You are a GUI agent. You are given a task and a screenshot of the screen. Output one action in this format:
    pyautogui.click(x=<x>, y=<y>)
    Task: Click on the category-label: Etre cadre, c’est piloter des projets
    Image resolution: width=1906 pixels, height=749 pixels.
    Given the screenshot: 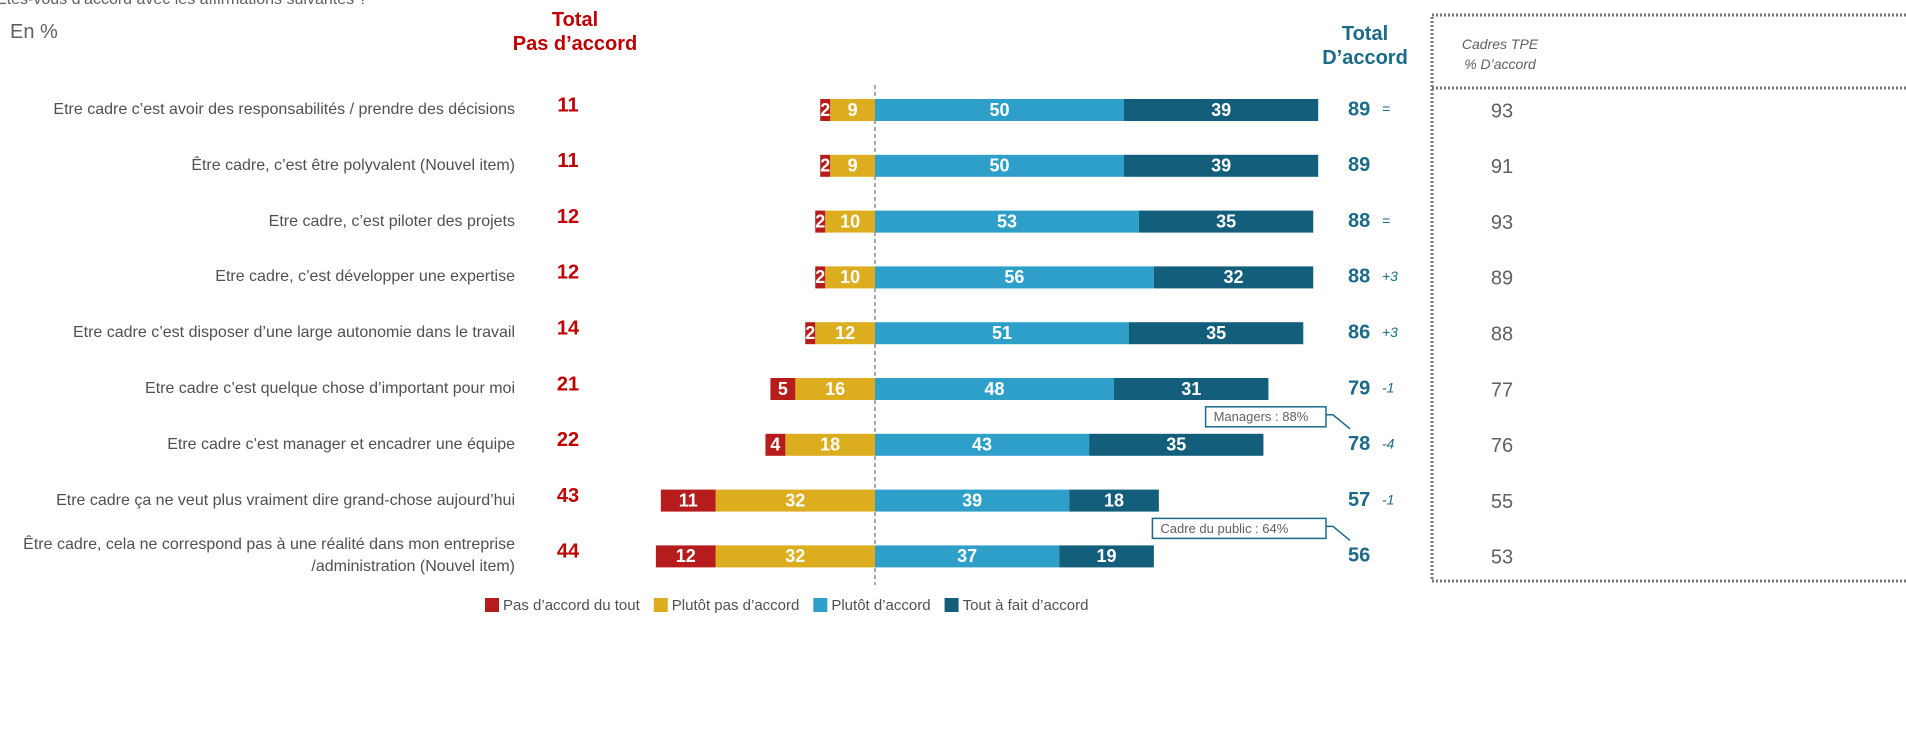 What is the action you would take?
    pyautogui.click(x=391, y=221)
    